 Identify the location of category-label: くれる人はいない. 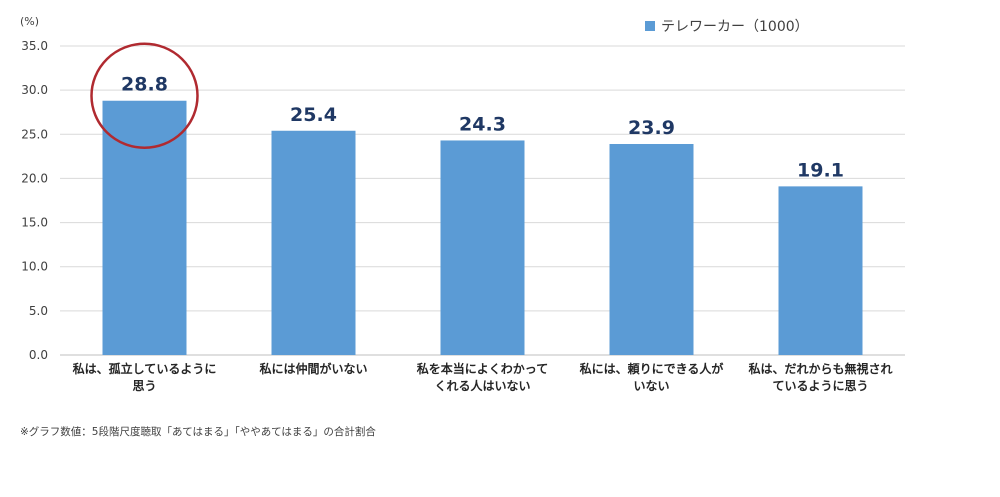
(482, 385).